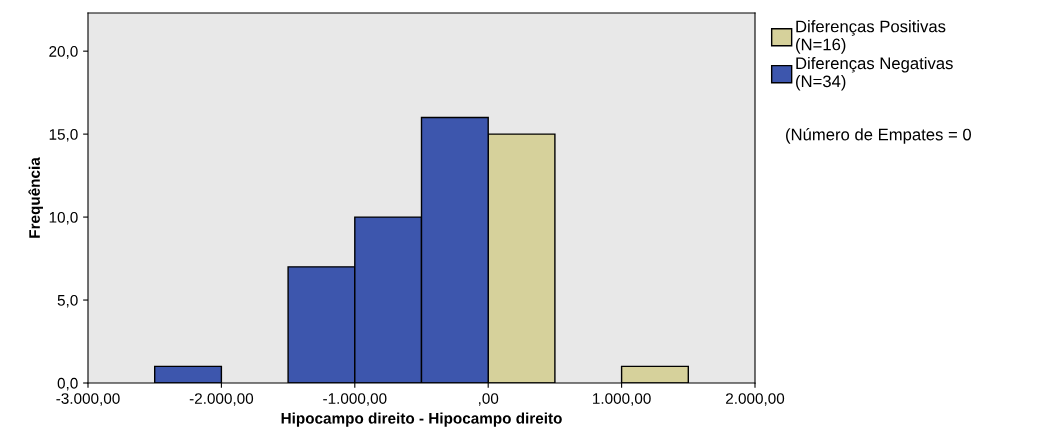 The image size is (1041, 447). What do you see at coordinates (755, 399) in the screenshot?
I see `x-tick-label: 2.000,00` at bounding box center [755, 399].